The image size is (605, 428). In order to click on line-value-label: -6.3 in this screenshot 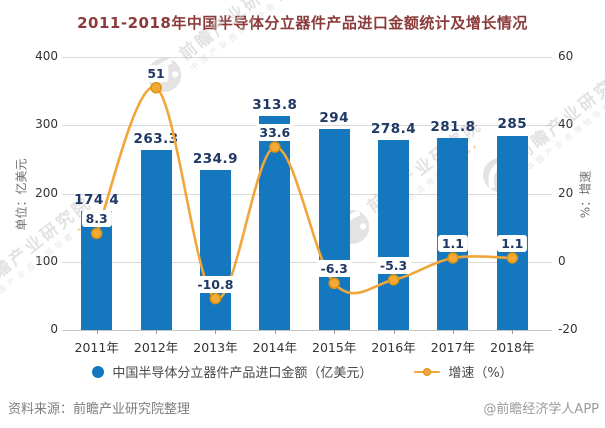, I will do `click(334, 269)`.